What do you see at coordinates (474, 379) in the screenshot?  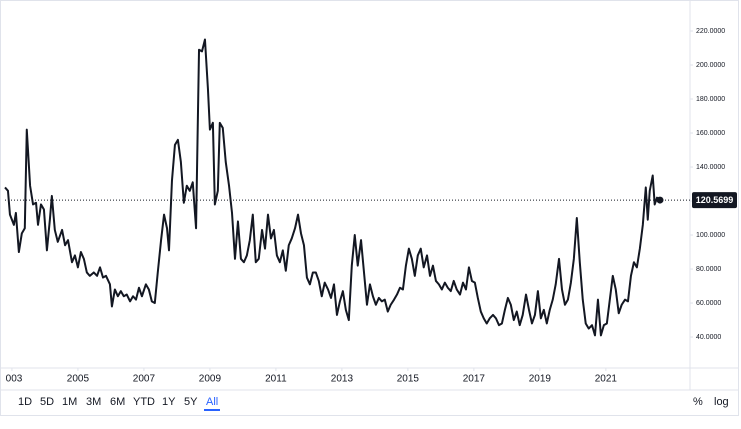 I see `x-tick-label: 2017` at bounding box center [474, 379].